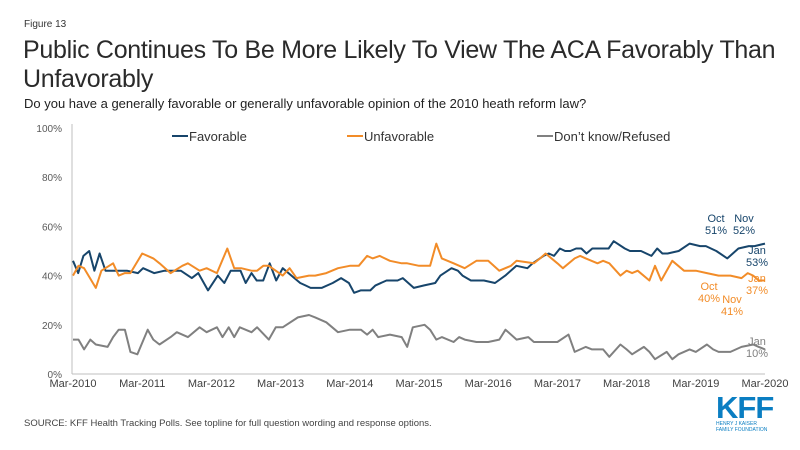 This screenshot has height=450, width=800. What do you see at coordinates (52, 178) in the screenshot?
I see `y-tick-label: 80%` at bounding box center [52, 178].